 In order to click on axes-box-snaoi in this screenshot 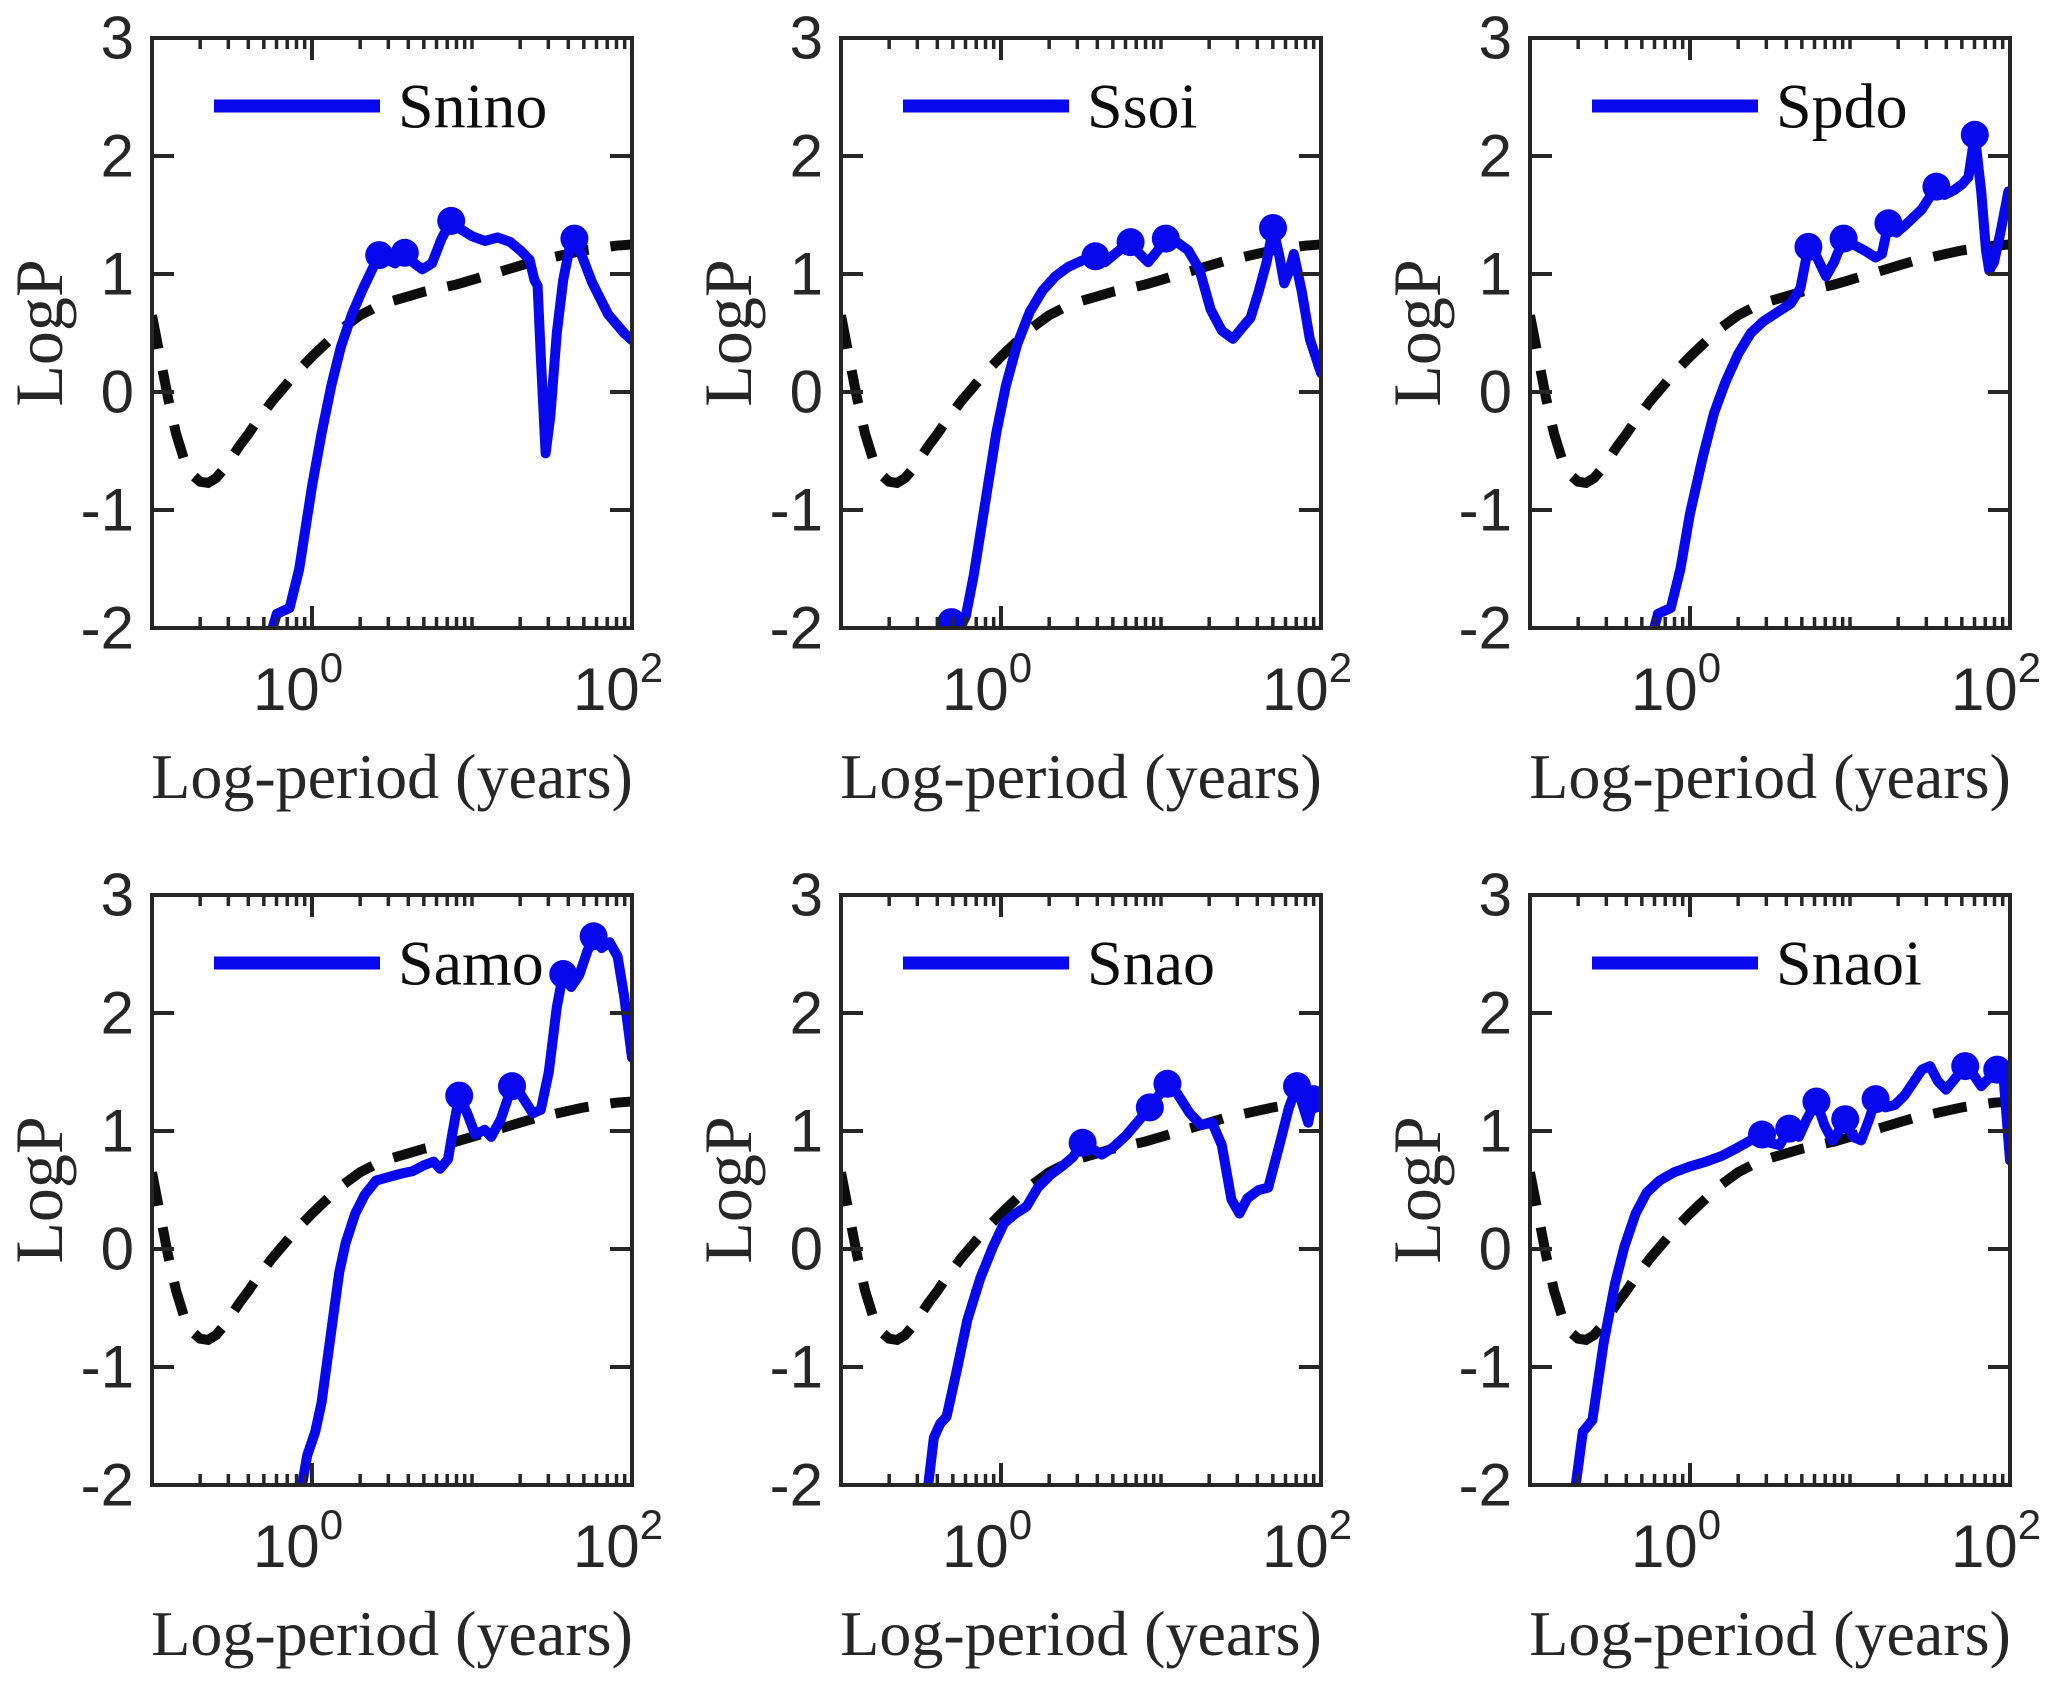, I will do `click(1770, 1190)`.